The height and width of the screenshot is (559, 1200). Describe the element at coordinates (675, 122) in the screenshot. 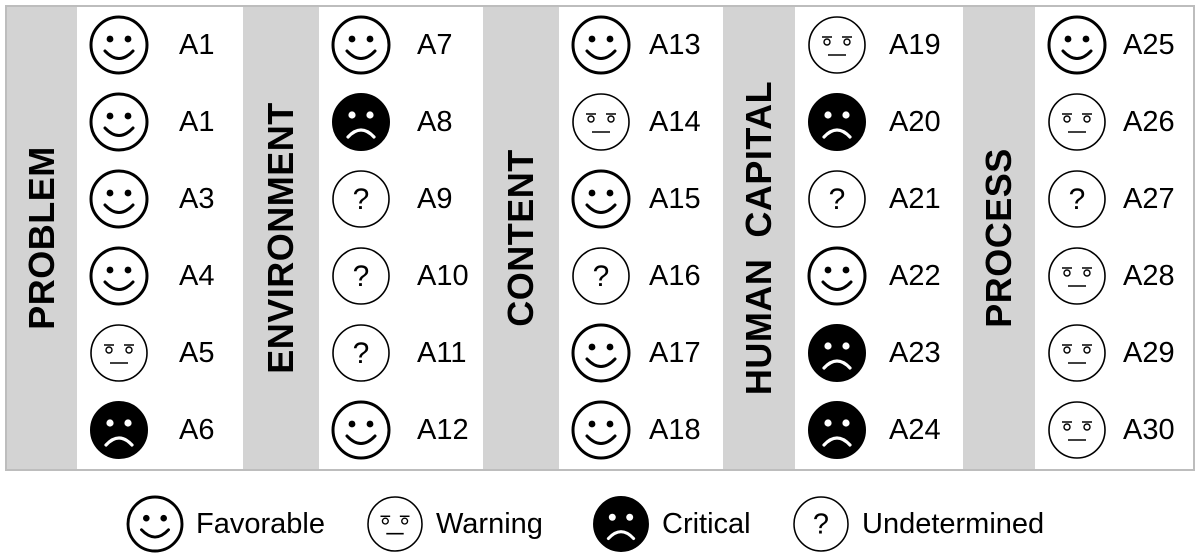

I see `item-code: A14` at that location.